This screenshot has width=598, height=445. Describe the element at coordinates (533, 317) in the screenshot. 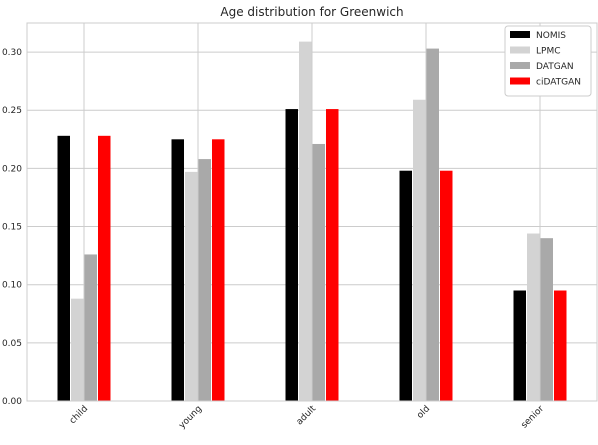

I see `bar-lpmc-senior` at that location.